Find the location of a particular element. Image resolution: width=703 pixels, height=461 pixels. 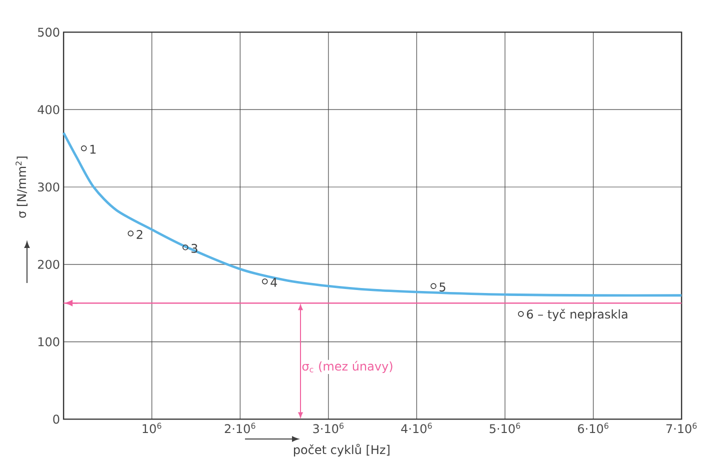

annotation: 1 is located at coordinates (93, 149).